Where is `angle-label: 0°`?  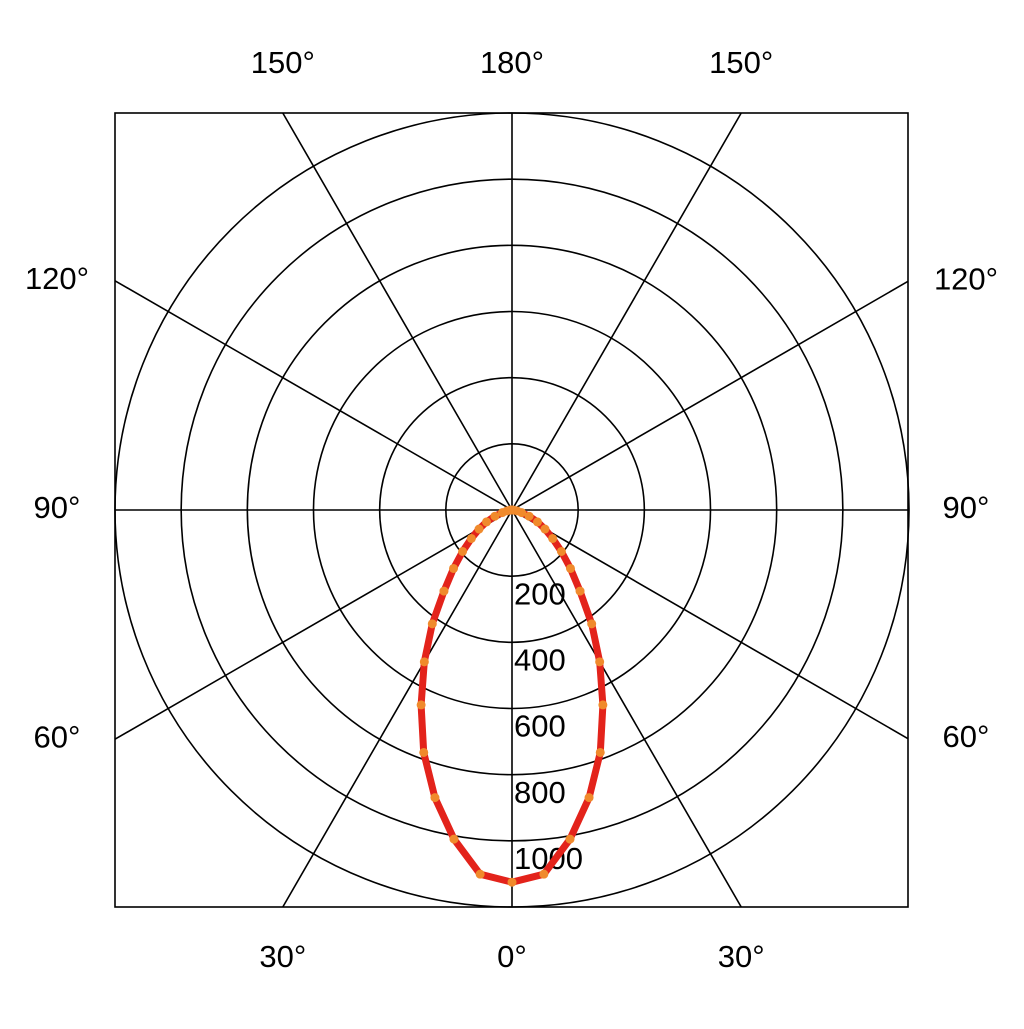 angle-label: 0° is located at coordinates (512, 956).